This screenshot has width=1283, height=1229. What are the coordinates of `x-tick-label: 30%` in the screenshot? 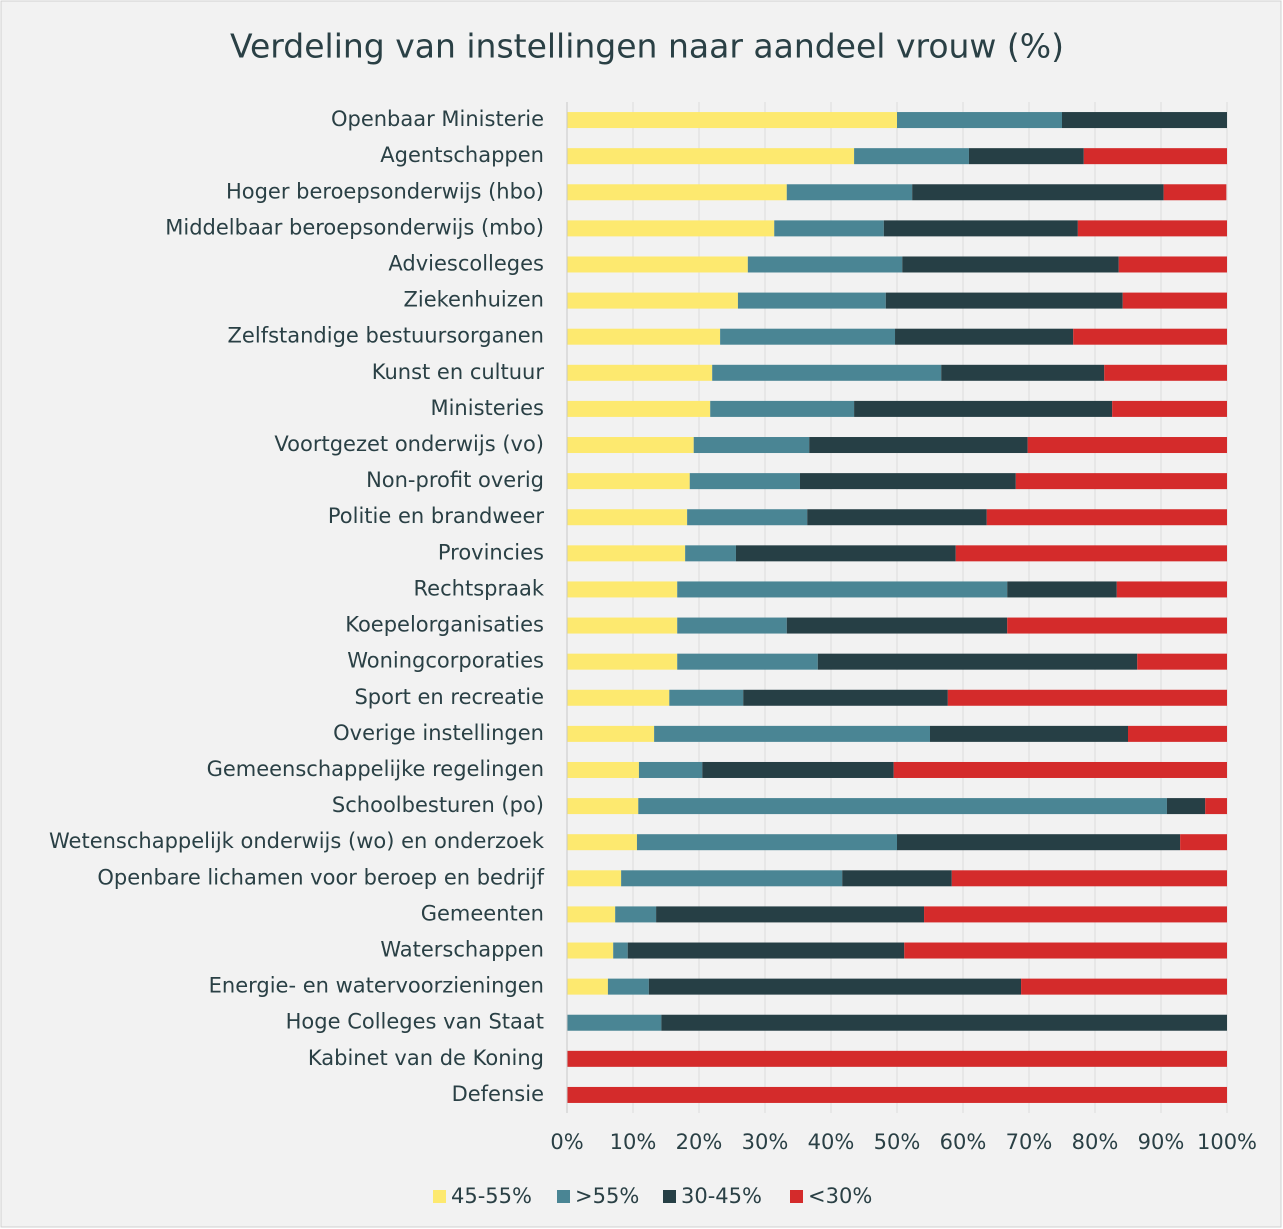 It's located at (765, 1142).